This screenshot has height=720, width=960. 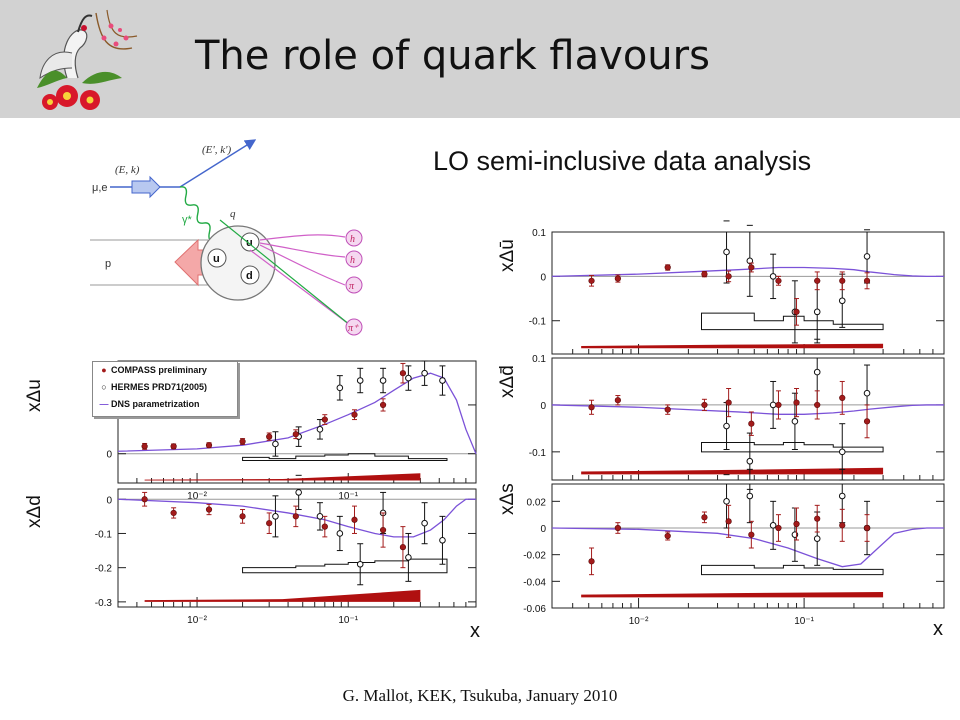 I want to click on legend-label-hermes: HERMES PRD71(2005), so click(x=159, y=387).